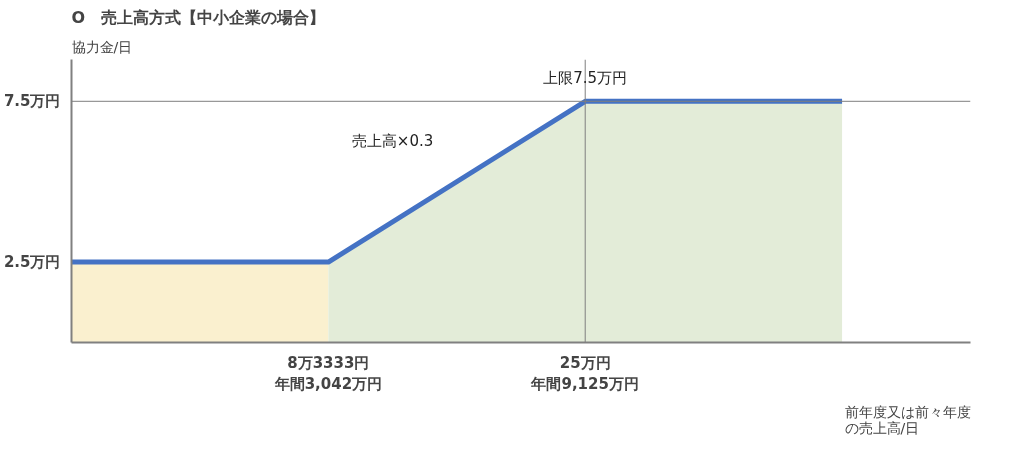 Image resolution: width=1016 pixels, height=460 pixels. Describe the element at coordinates (584, 373) in the screenshot. I see `x-tick-label: 25万円年間9,125万円` at that location.